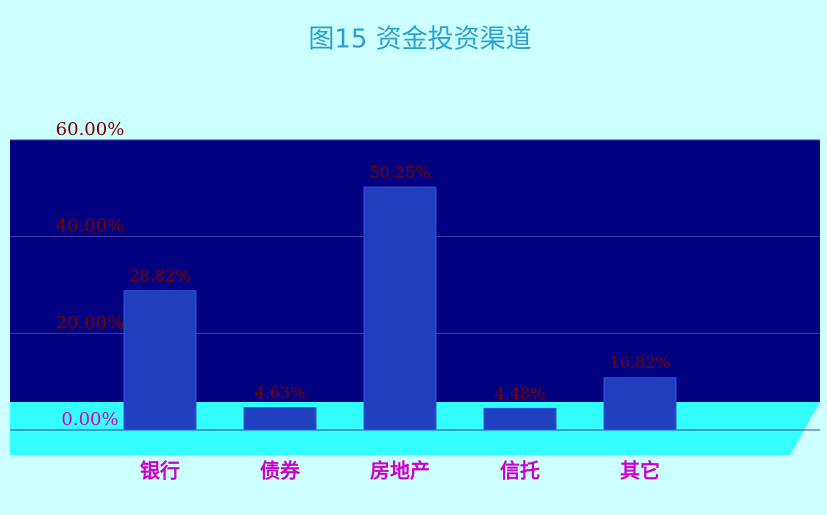  What do you see at coordinates (280, 392) in the screenshot?
I see `data-label: 4.63%` at bounding box center [280, 392].